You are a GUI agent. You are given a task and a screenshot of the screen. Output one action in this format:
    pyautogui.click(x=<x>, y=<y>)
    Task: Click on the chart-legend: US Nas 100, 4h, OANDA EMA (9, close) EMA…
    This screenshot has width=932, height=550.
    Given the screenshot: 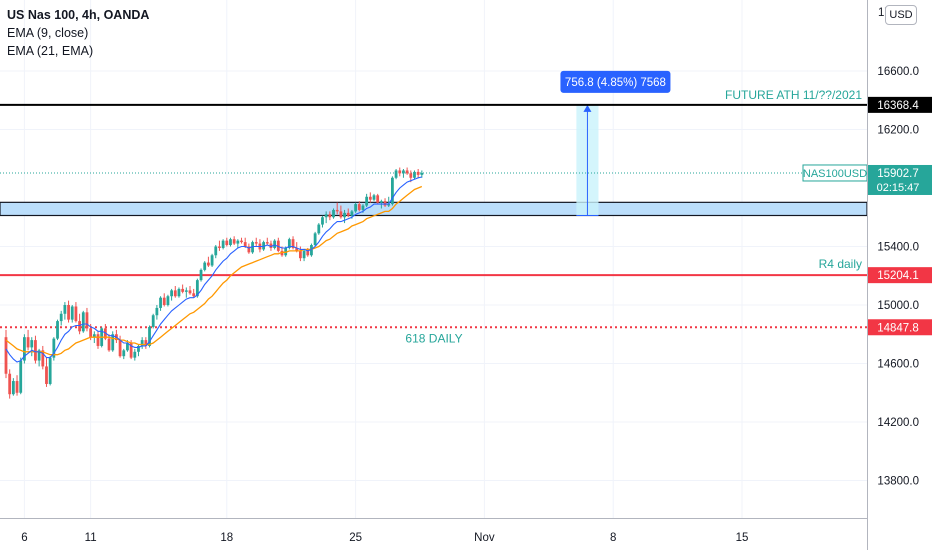 What is the action you would take?
    pyautogui.click(x=78, y=33)
    